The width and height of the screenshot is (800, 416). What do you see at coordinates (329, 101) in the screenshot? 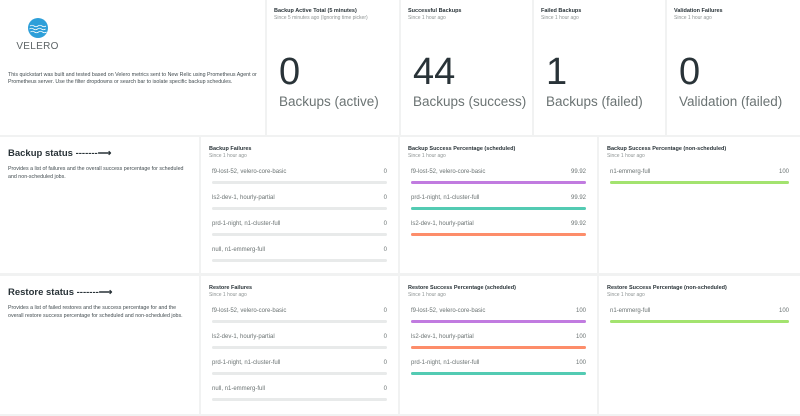
I see `billboard-unit: Backups (active)` at bounding box center [329, 101].